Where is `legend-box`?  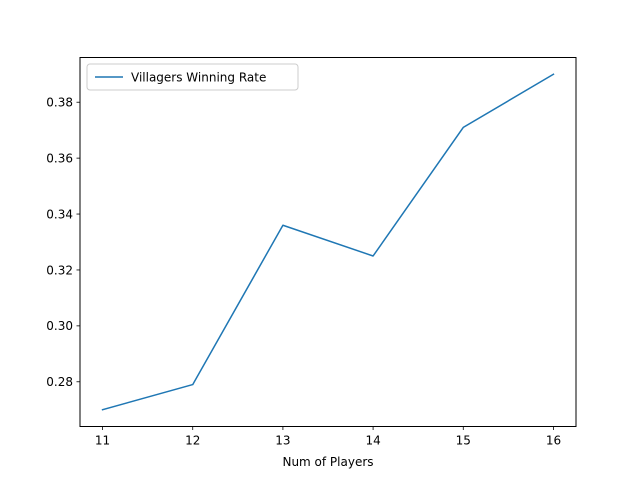
legend-box is located at coordinates (192, 77).